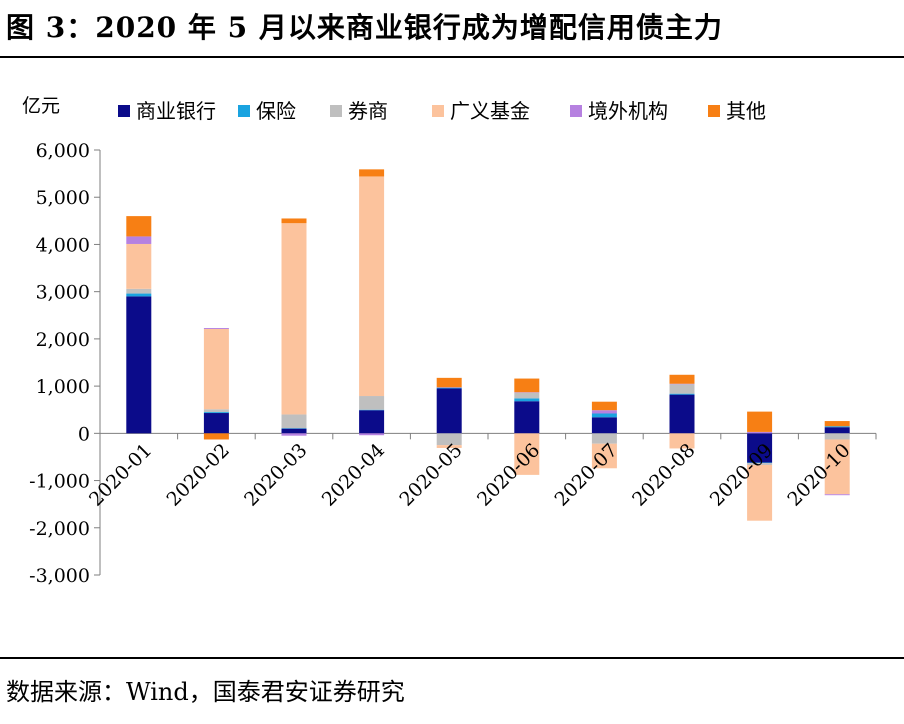 The image size is (904, 724). Describe the element at coordinates (275, 474) in the screenshot. I see `x-tick-label: 2020-03` at that location.